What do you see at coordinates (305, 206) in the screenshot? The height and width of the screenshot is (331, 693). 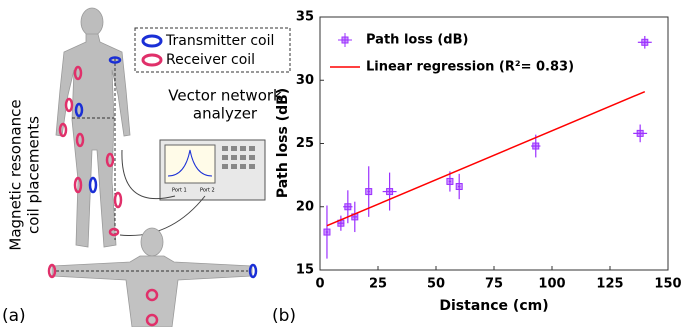 I see `y-tick-label: 20` at bounding box center [305, 206].